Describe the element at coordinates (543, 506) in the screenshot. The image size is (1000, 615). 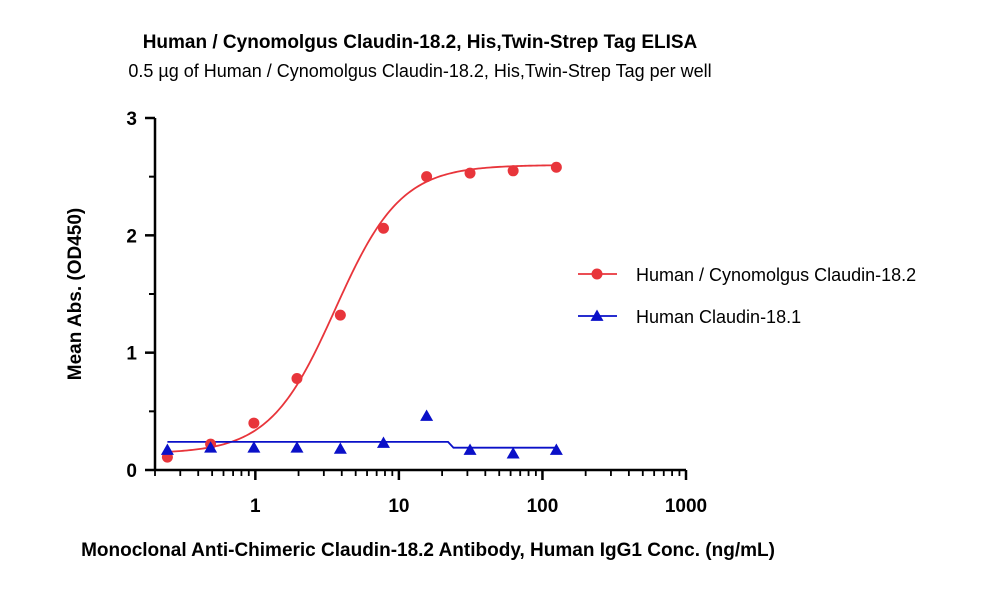
I see `x-tick-label: 100` at that location.